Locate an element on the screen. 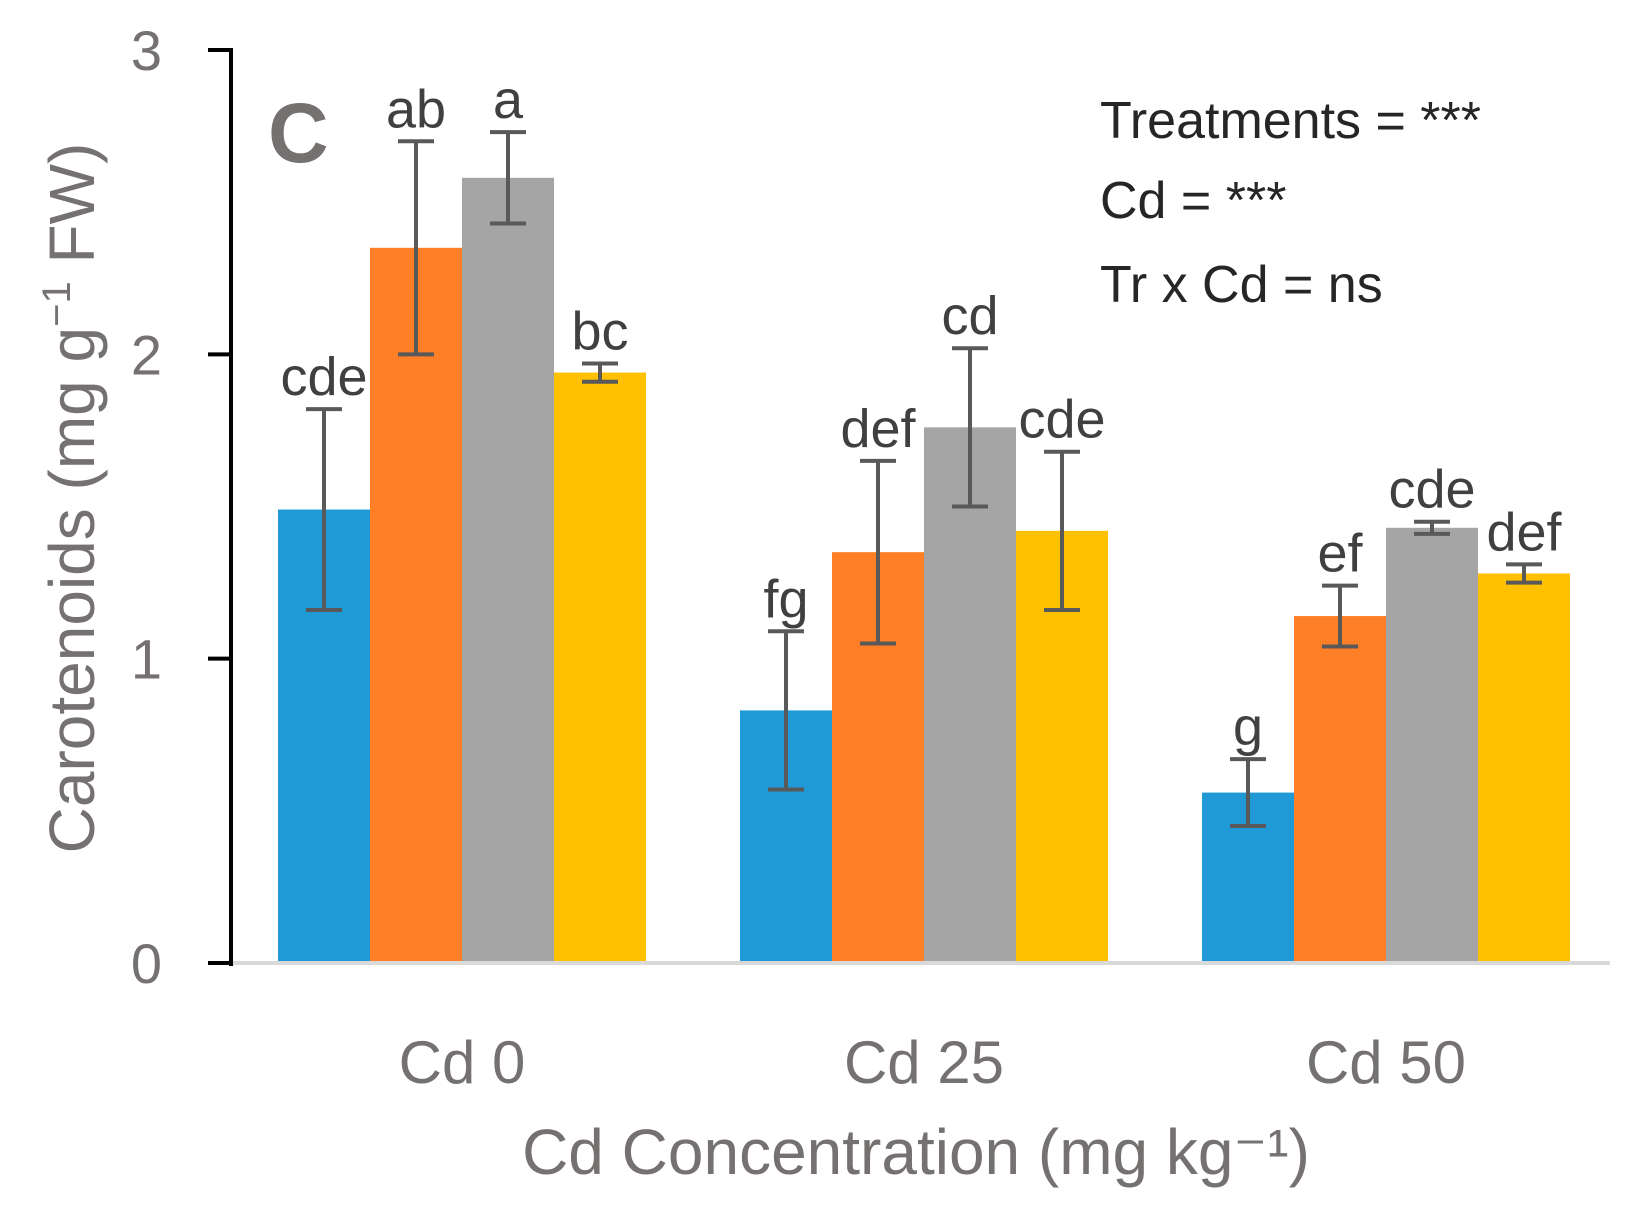 The width and height of the screenshot is (1641, 1207). significance-letter: fg is located at coordinates (785, 599).